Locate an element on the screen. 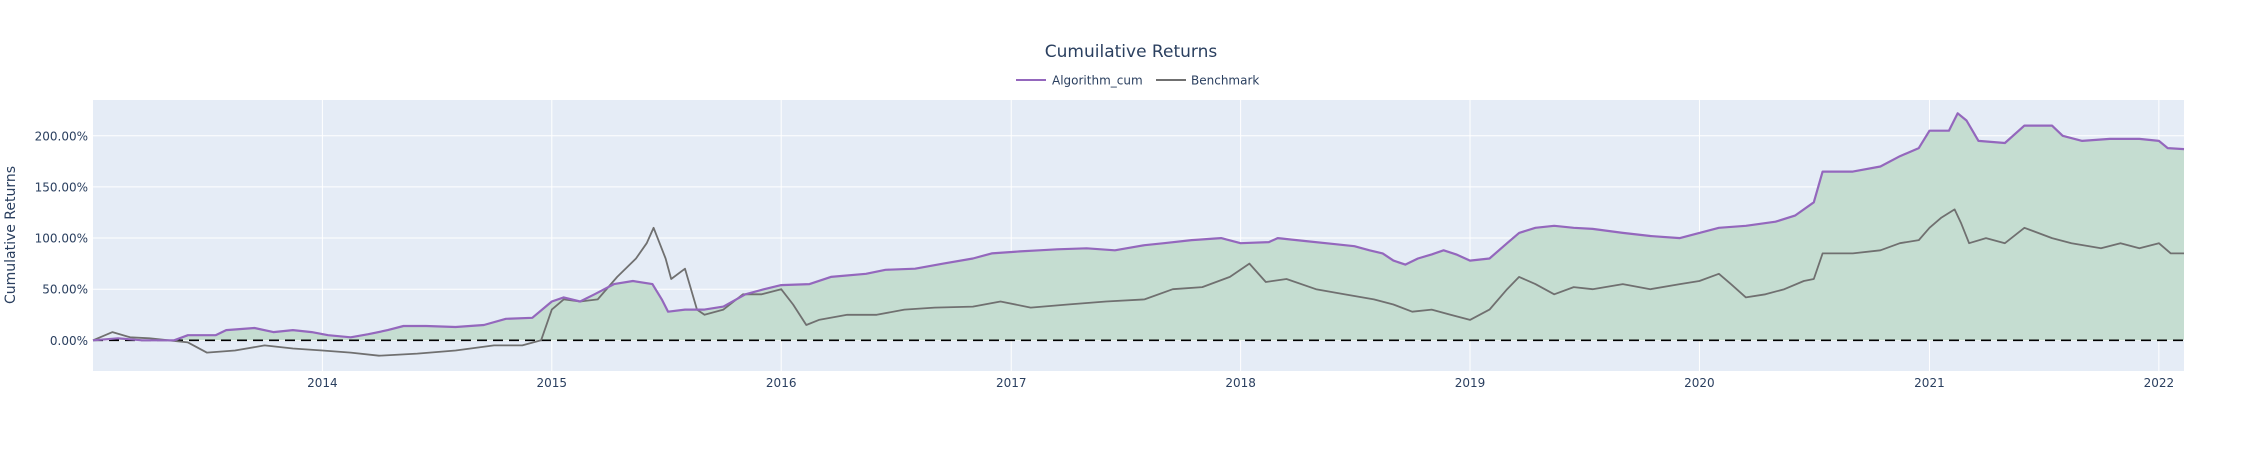  x-tick-label: 2019 is located at coordinates (1470, 383).